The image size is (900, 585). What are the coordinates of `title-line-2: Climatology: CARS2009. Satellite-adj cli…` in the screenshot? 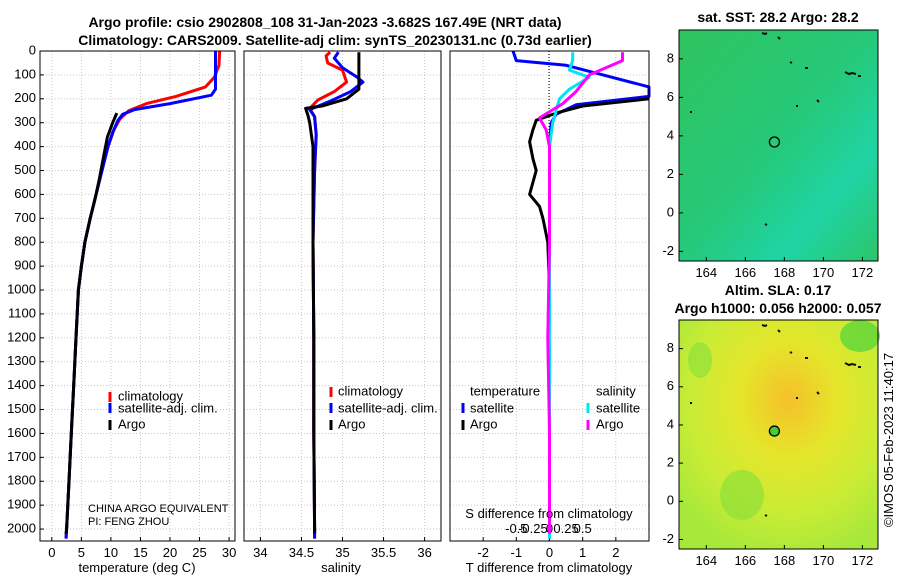 It's located at (335, 40).